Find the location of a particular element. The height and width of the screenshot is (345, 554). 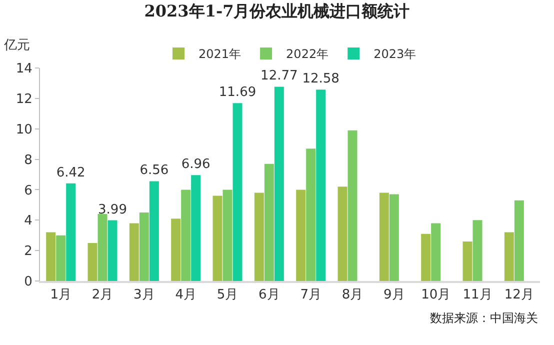

data-label: 6.96 is located at coordinates (195, 164).